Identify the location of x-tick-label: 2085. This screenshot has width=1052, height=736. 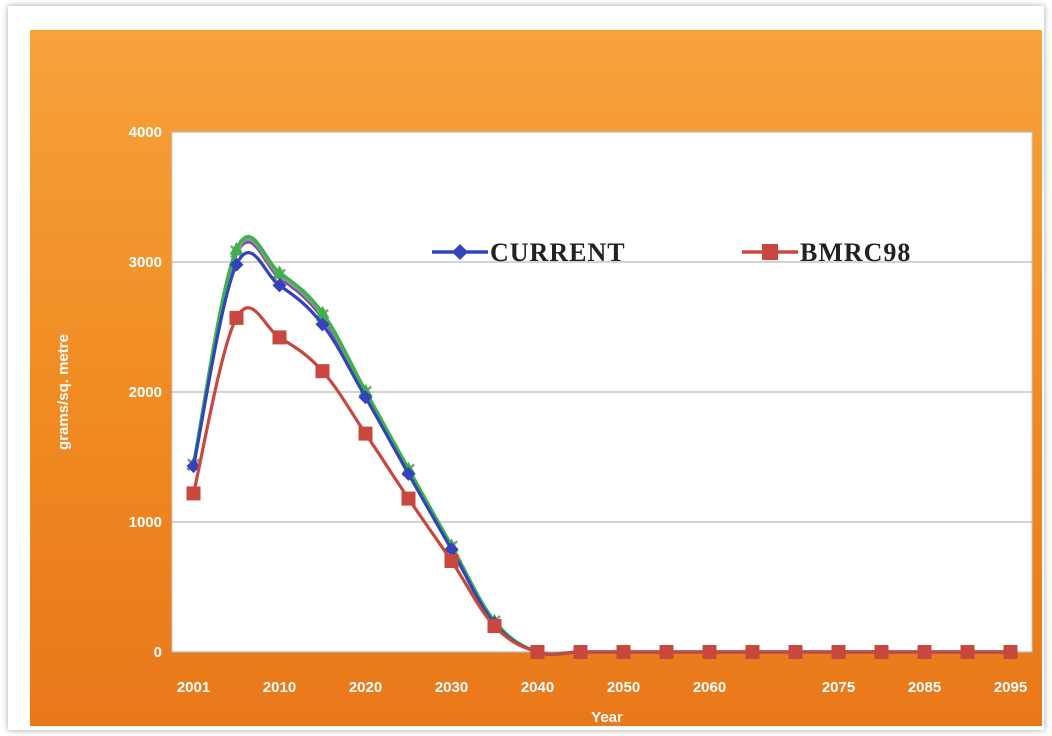
(924, 687).